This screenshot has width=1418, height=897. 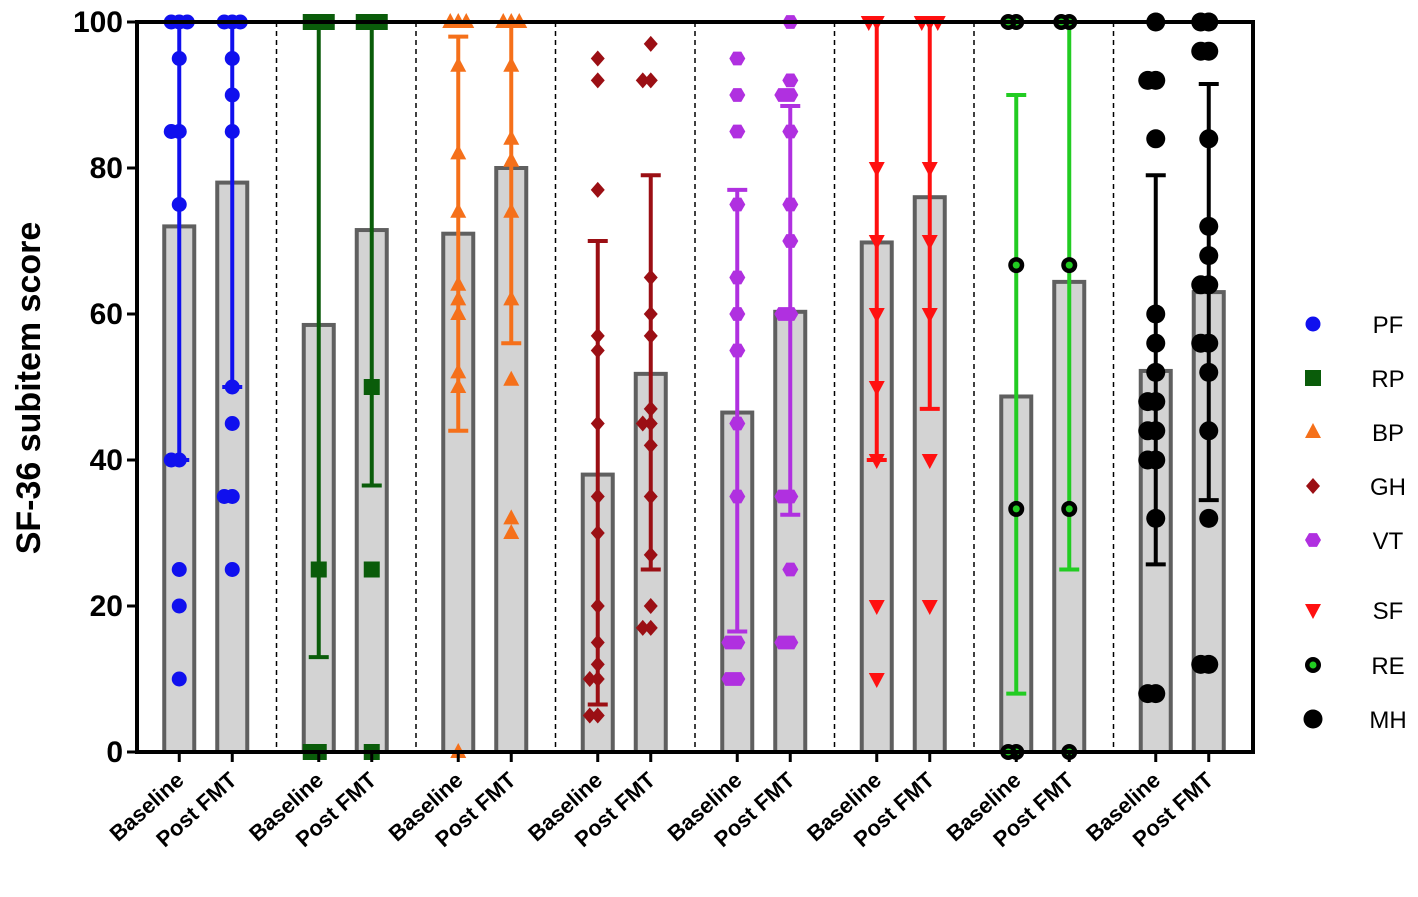 I want to click on legend-marker-re-inner, so click(x=1313, y=665).